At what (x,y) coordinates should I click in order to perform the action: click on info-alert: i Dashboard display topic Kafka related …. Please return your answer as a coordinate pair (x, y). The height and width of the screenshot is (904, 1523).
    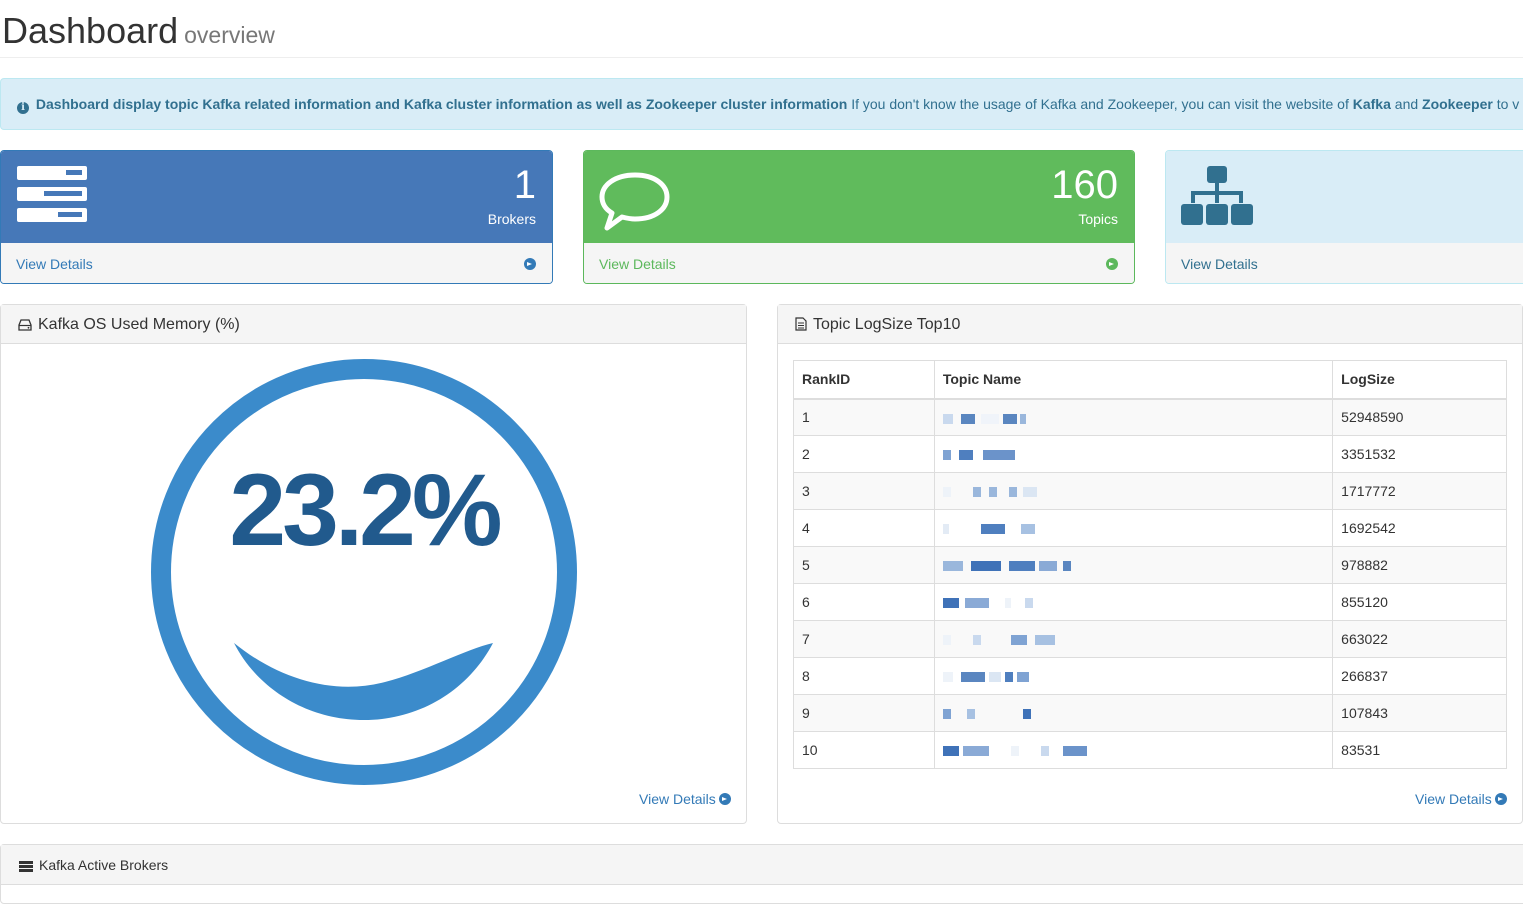
    Looking at the image, I should click on (761, 104).